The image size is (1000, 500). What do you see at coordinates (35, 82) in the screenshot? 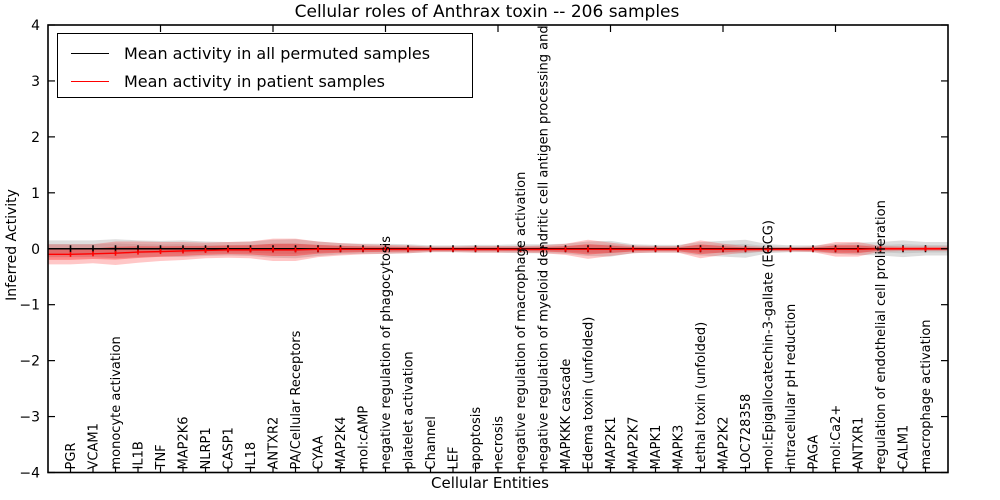
I see `y-tick-label: 3` at bounding box center [35, 82].